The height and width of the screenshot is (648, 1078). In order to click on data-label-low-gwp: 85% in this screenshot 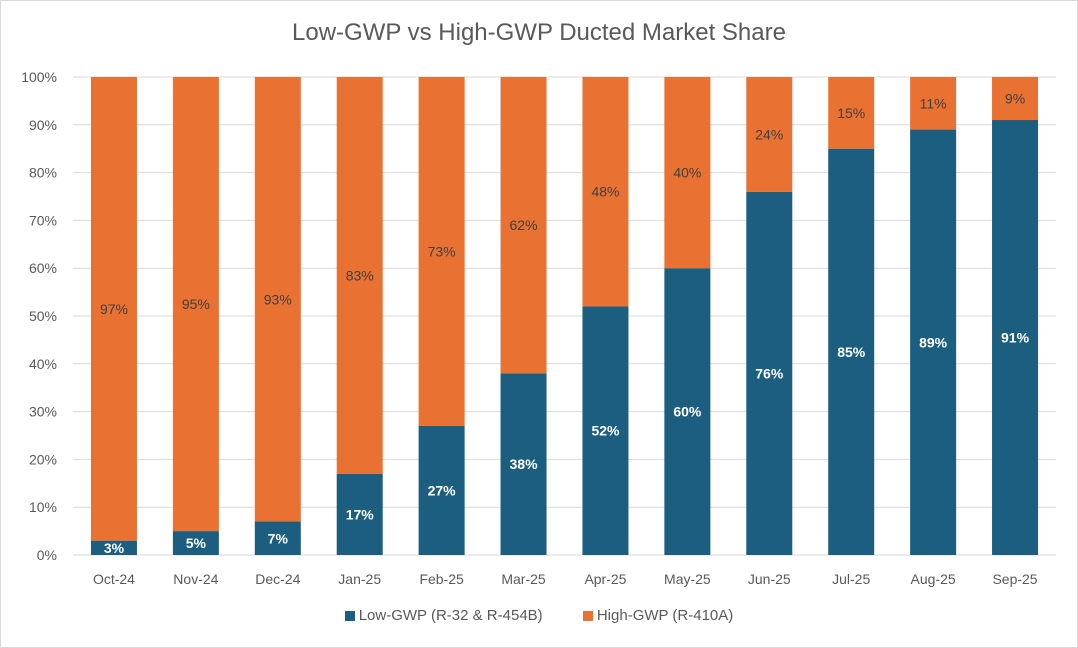, I will do `click(851, 352)`.